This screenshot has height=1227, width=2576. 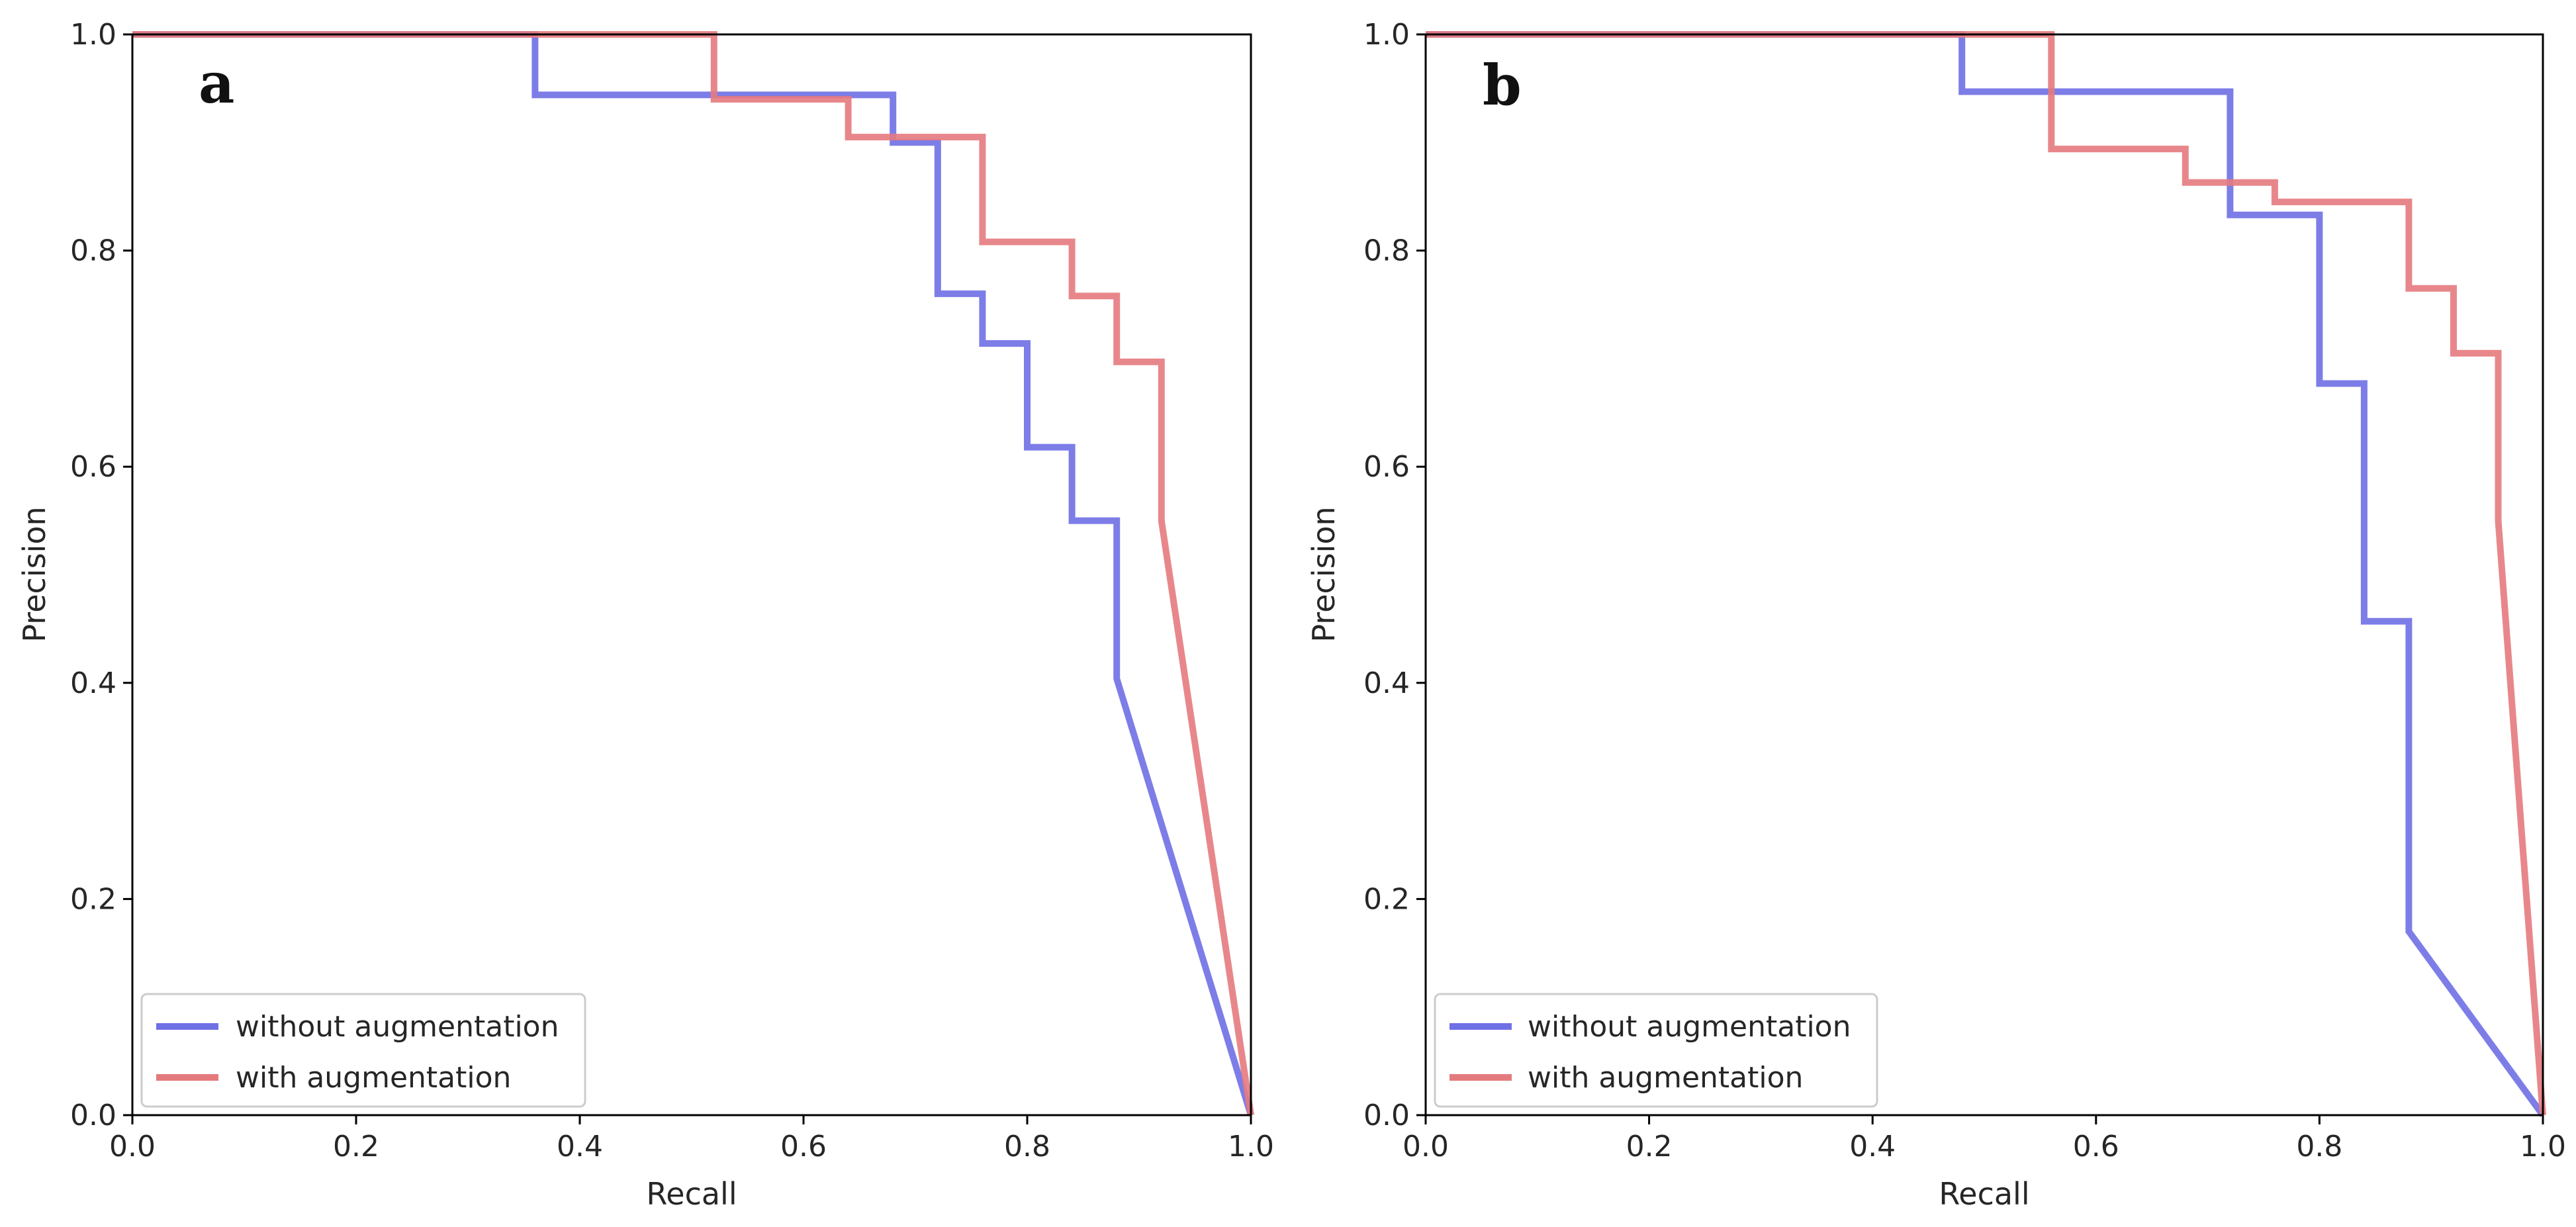 What do you see at coordinates (398, 1027) in the screenshot?
I see `legend-label-without-a: without augmentation` at bounding box center [398, 1027].